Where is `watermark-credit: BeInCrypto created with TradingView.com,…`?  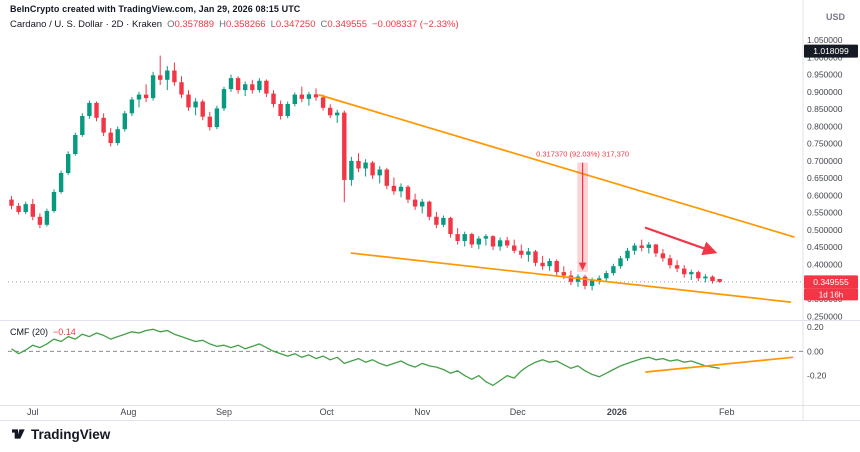
watermark-credit: BeInCrypto created with TradingView.com,… is located at coordinates (155, 9).